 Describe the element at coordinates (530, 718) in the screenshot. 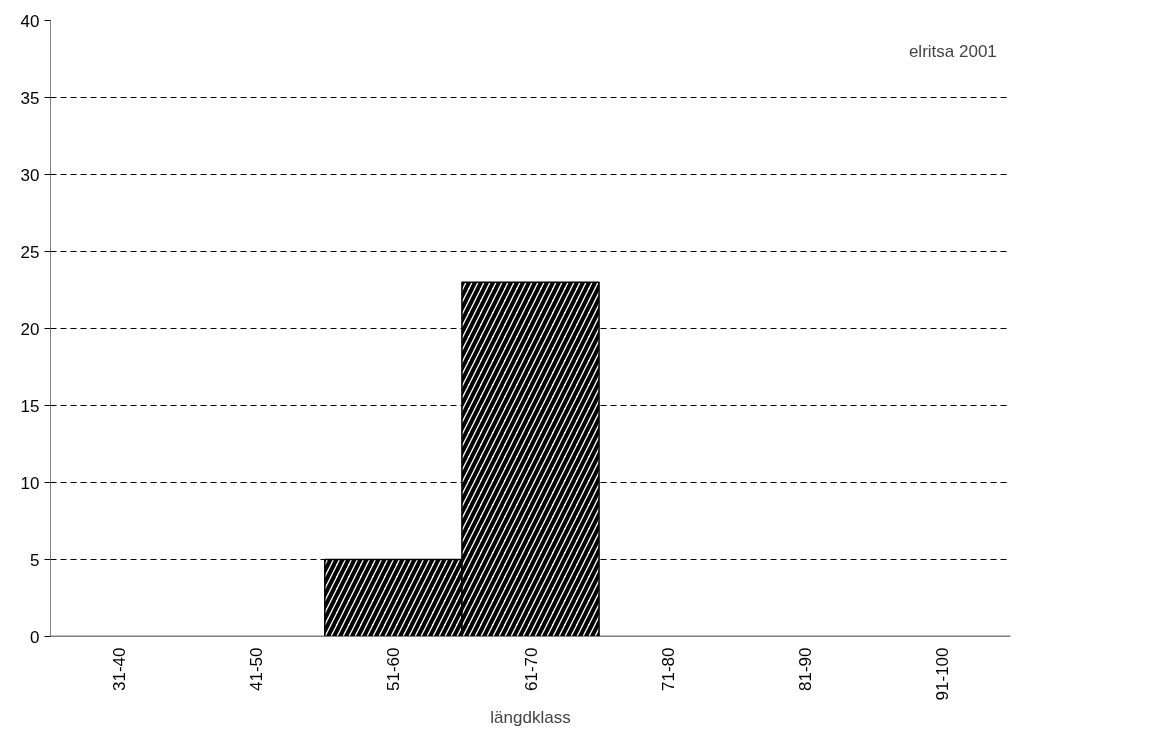

I see `x-axis-title: längdklass` at that location.